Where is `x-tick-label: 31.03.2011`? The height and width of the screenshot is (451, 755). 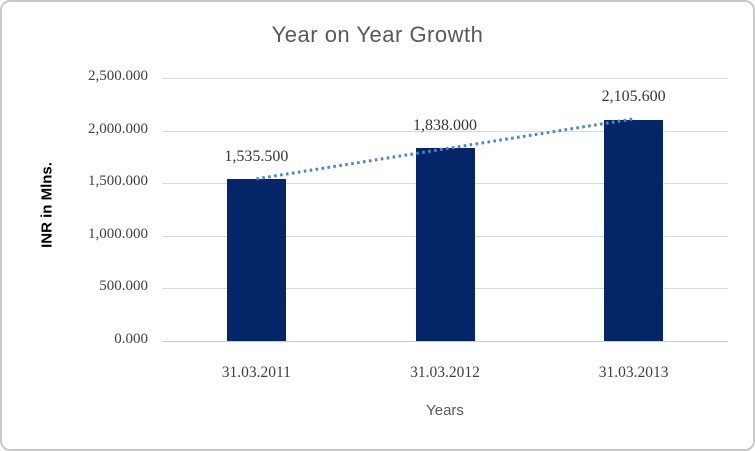 x-tick-label: 31.03.2011 is located at coordinates (256, 372).